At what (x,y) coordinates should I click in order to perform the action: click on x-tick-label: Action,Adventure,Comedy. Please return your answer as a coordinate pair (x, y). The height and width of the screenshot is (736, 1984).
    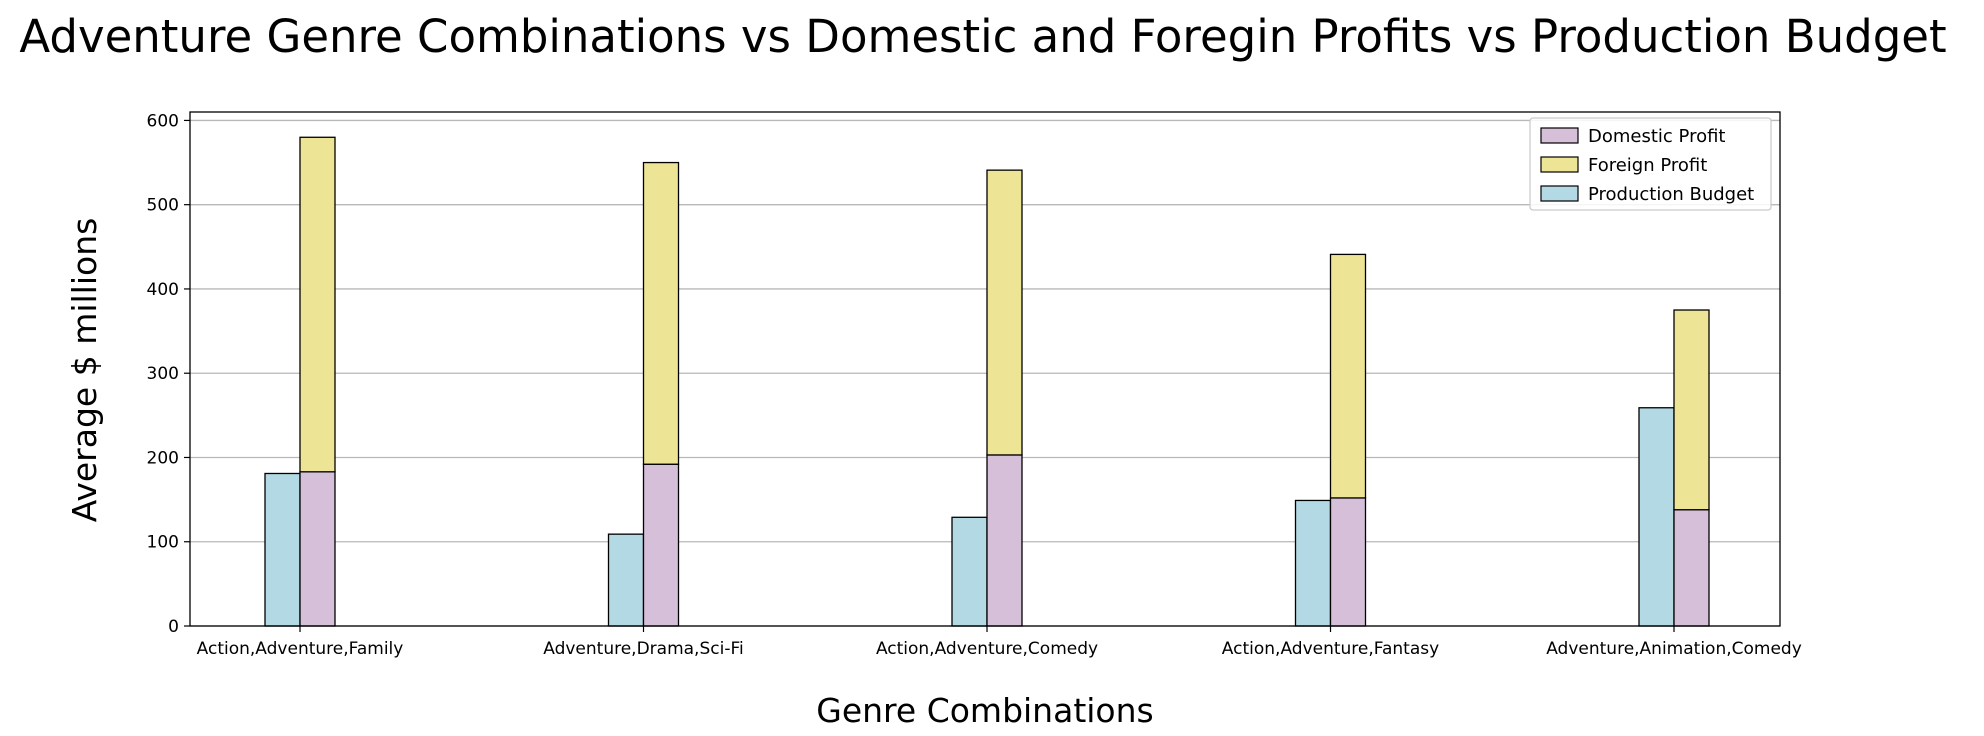
    Looking at the image, I should click on (987, 649).